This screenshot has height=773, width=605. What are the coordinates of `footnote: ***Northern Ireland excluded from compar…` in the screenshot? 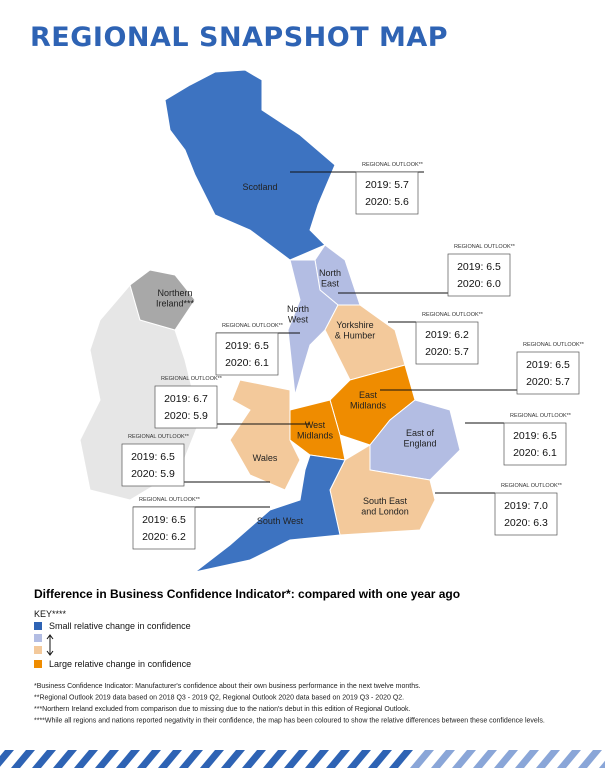 It's located at (222, 709).